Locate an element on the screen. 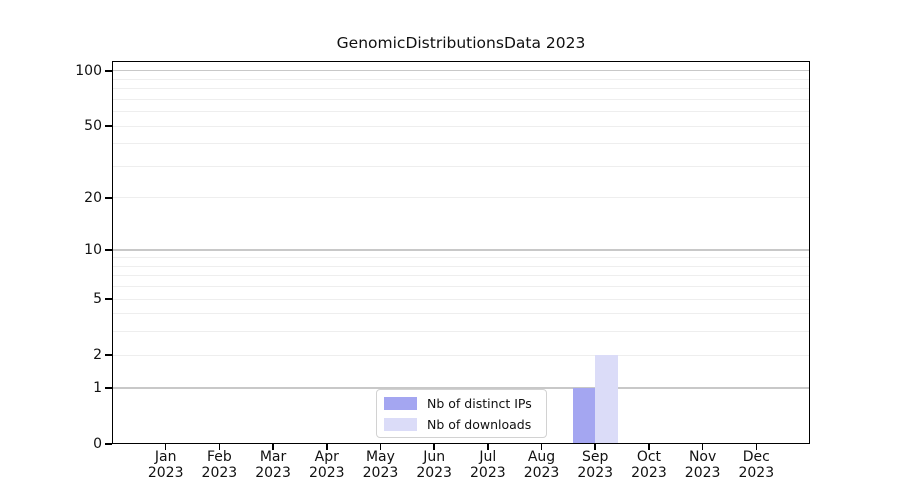 The image size is (900, 500). legend-entry-distinct-ips: Nb of distinct IPs is located at coordinates (461, 403).